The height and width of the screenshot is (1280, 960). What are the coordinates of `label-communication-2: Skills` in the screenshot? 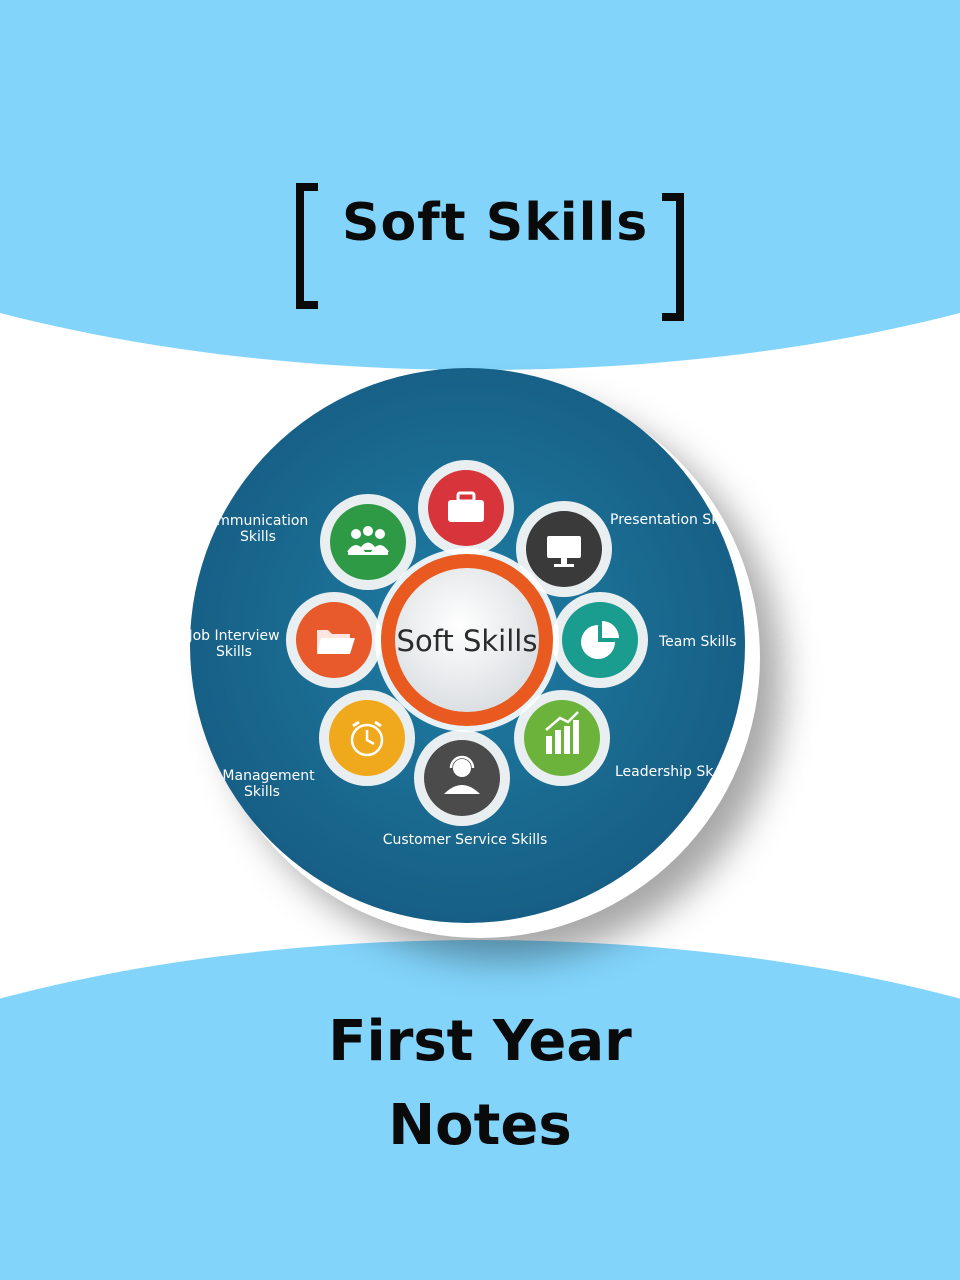 It's located at (258, 537).